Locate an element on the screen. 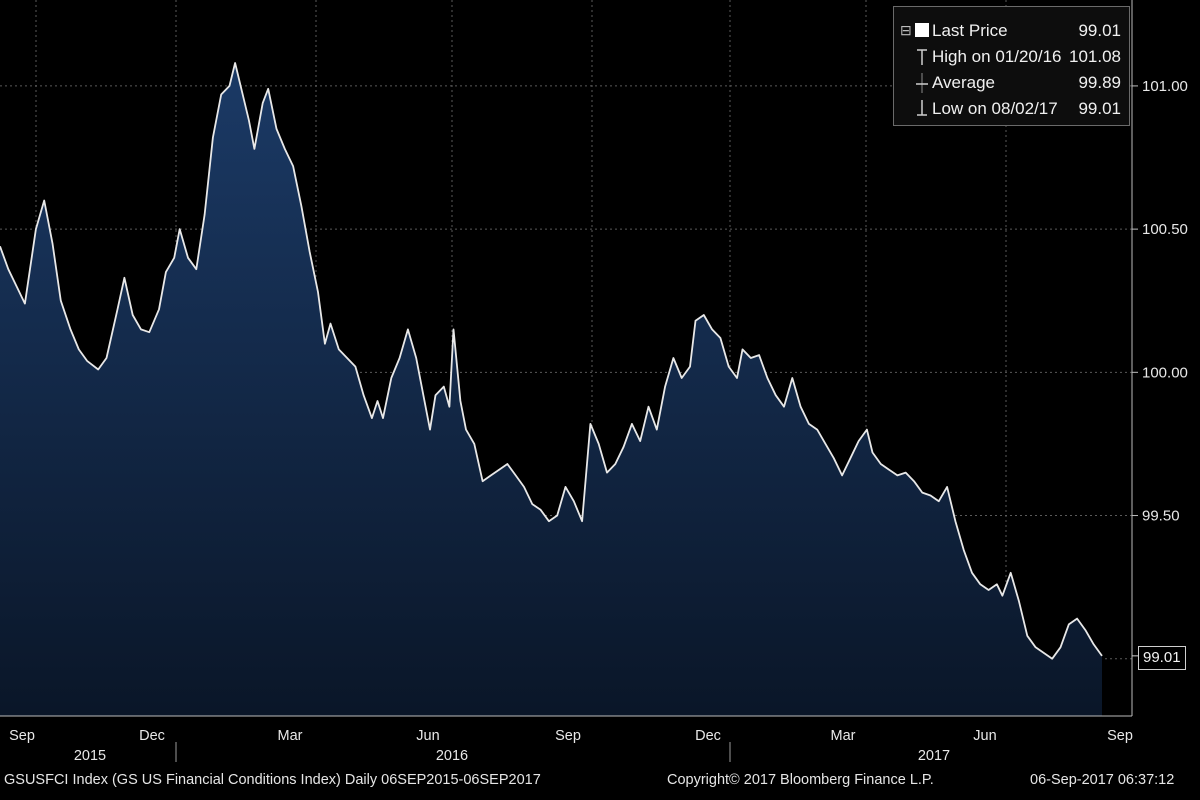  legend-row-average: Average 99.89 is located at coordinates (1011, 84).